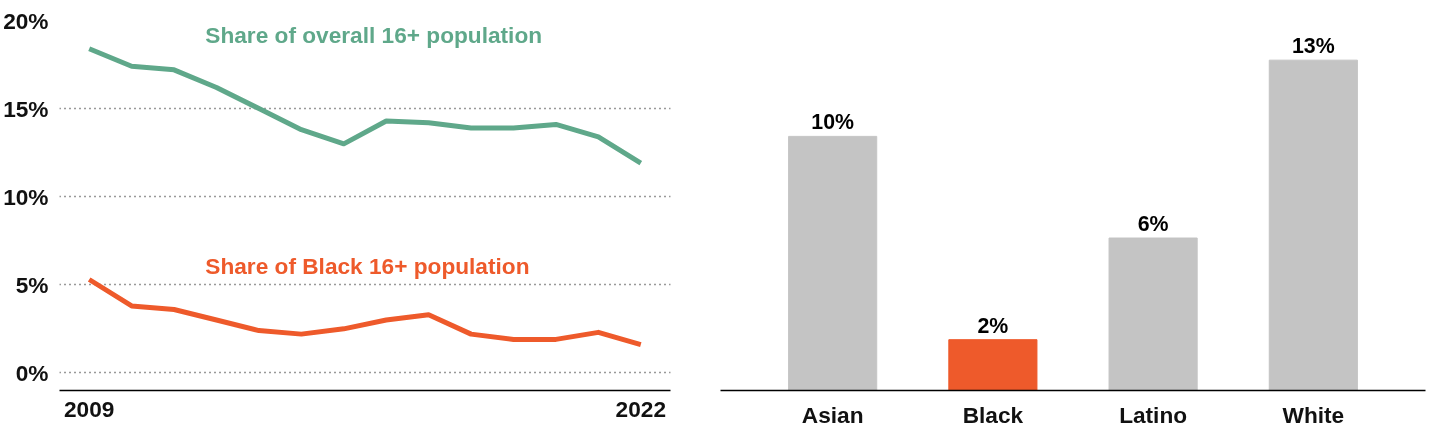 Image resolution: width=1443 pixels, height=440 pixels. Describe the element at coordinates (32, 372) in the screenshot. I see `y-tick-label: 0%` at that location.